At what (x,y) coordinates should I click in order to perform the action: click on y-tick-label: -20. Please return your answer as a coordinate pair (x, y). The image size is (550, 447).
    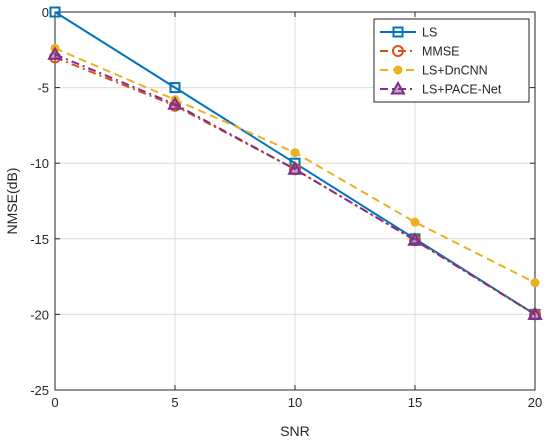
    Looking at the image, I should click on (39, 314).